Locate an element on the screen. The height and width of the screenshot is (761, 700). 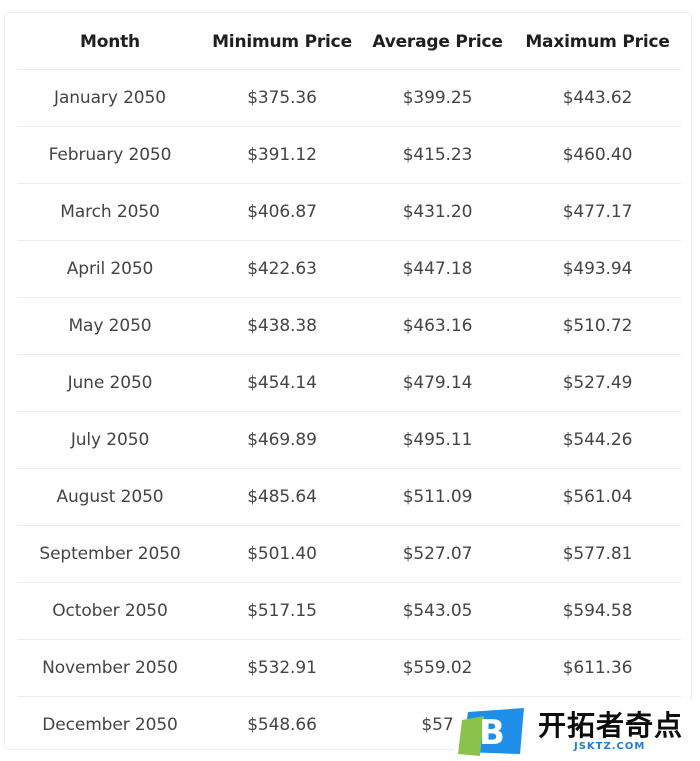
maximum-price-cell: $443.62 is located at coordinates (597, 98).